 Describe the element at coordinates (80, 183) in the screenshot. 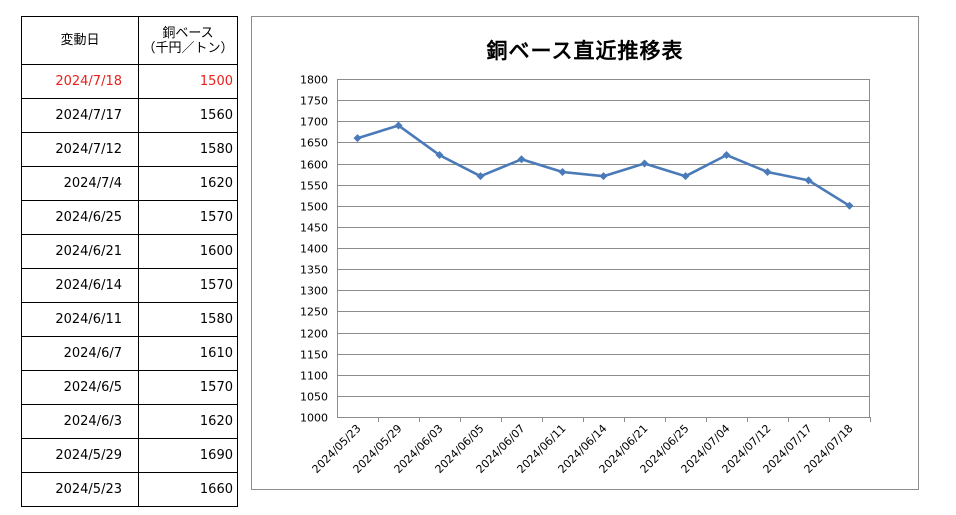

I see `row-date: 2024/7/4` at that location.